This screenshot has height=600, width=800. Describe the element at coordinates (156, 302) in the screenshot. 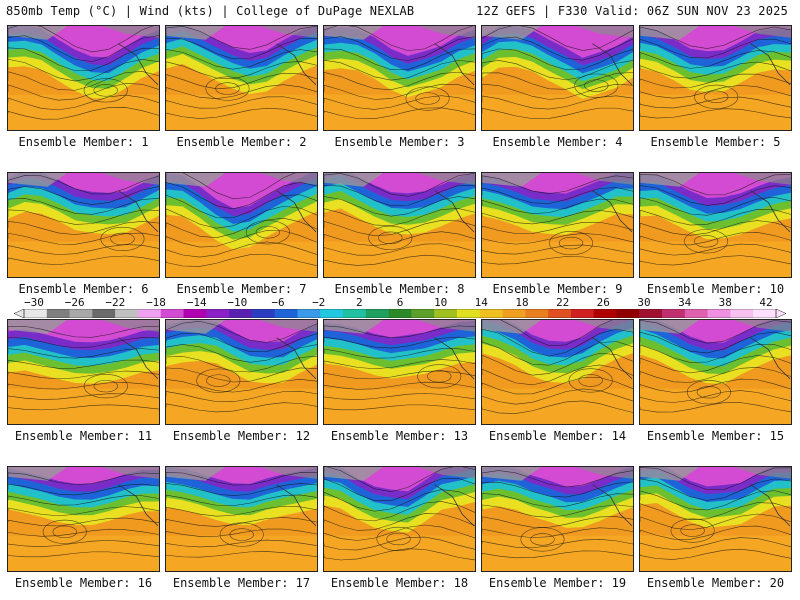

I see `colorbar-tick-label: −18` at that location.